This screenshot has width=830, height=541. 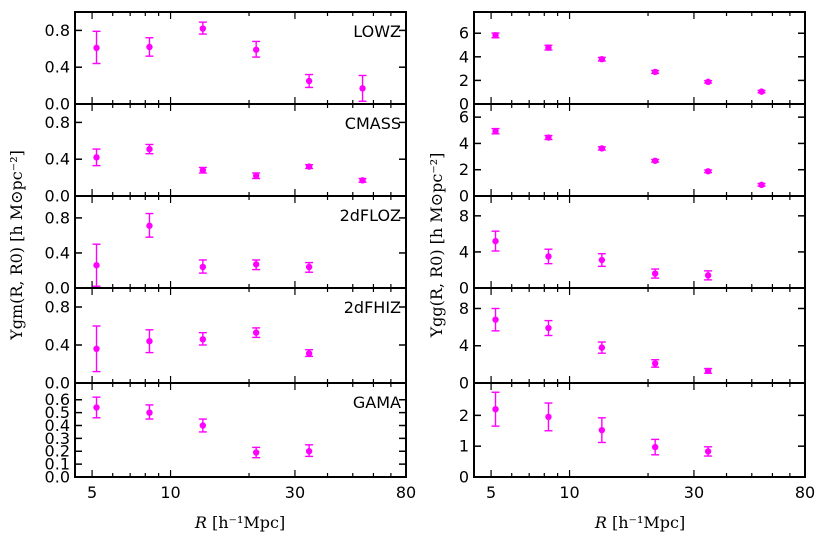 What do you see at coordinates (226, 246) in the screenshot?
I see `panel-gm-3: 0.0 0.4 0.8 2dFLOZ` at bounding box center [226, 246].